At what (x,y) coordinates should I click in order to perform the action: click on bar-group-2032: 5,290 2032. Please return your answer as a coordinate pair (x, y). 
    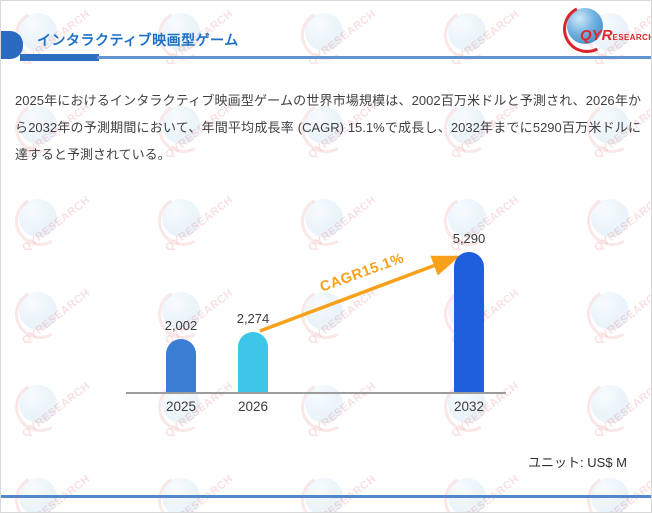
    Looking at the image, I should click on (469, 322).